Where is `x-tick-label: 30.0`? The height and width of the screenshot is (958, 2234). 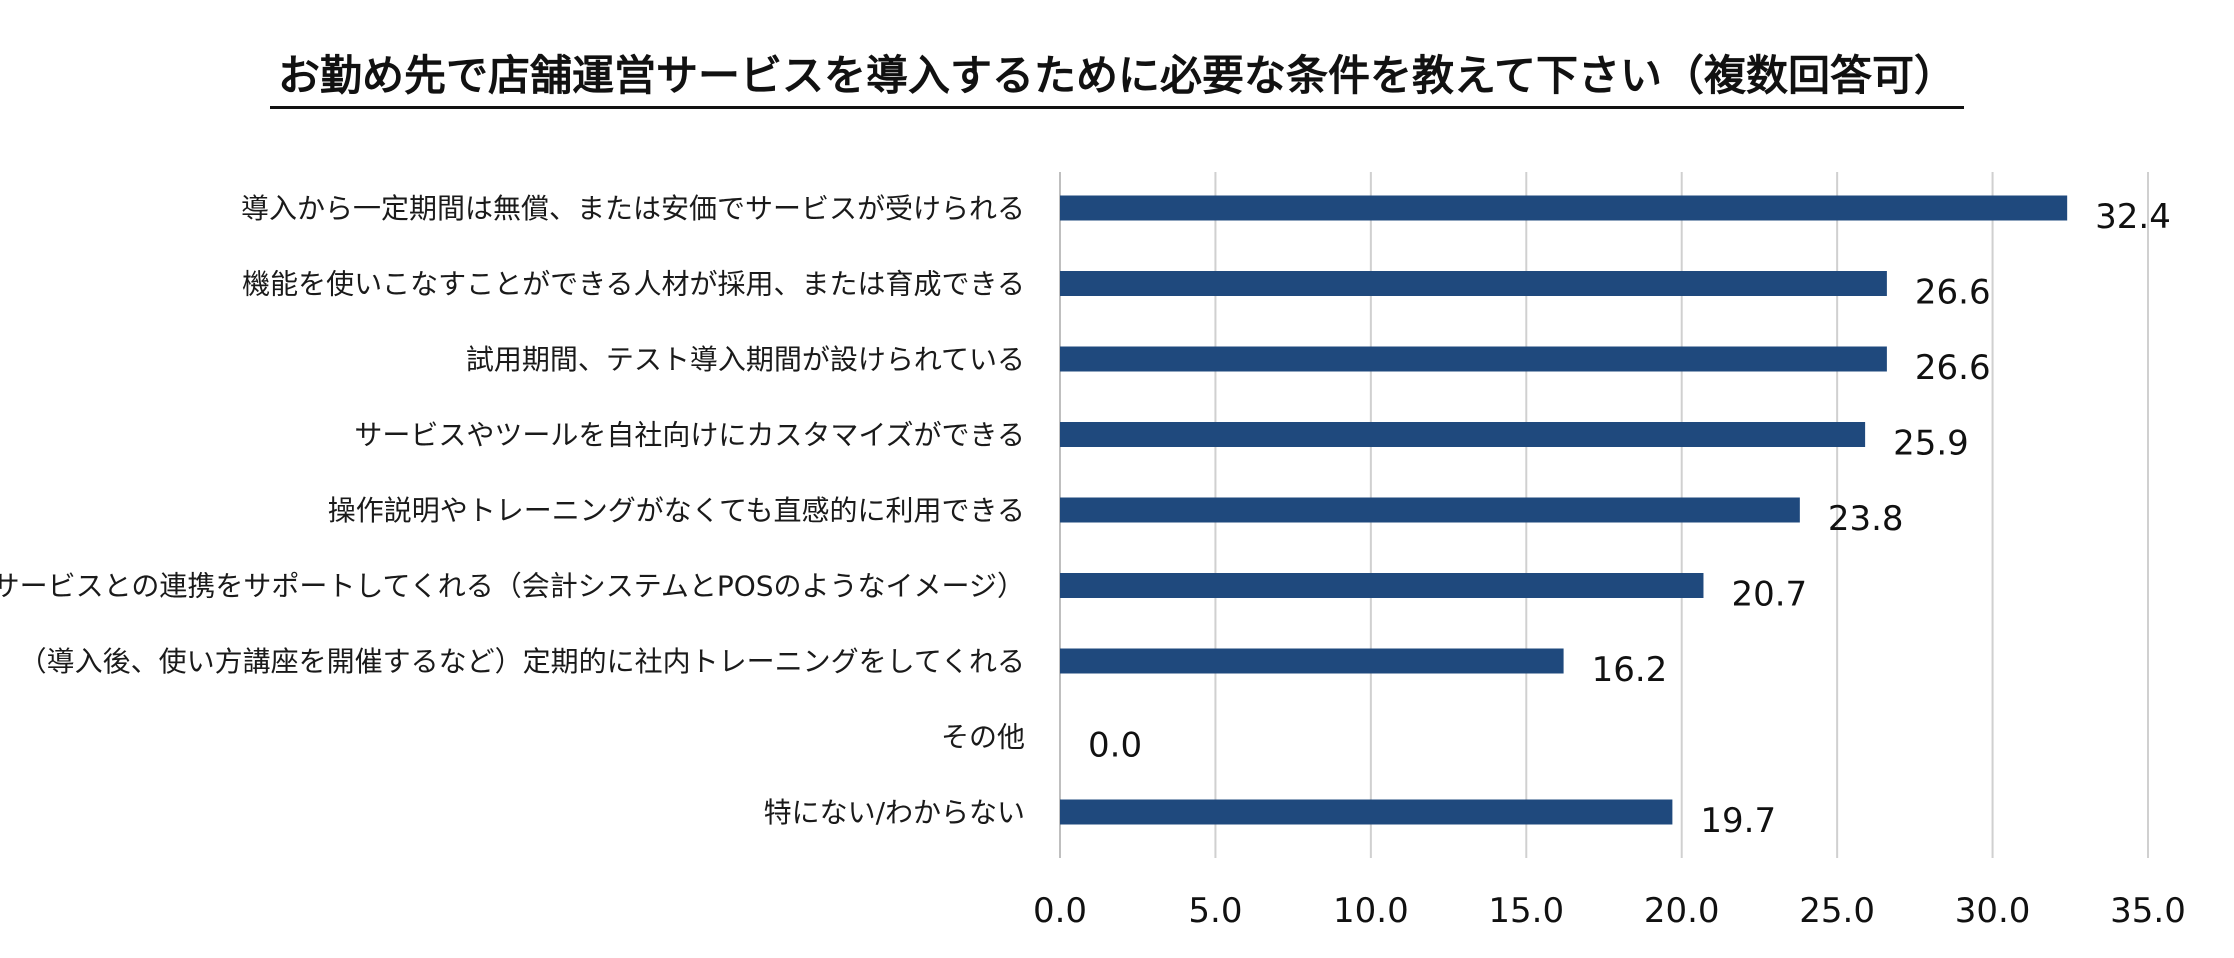 x-tick-label: 30.0 is located at coordinates (1993, 911).